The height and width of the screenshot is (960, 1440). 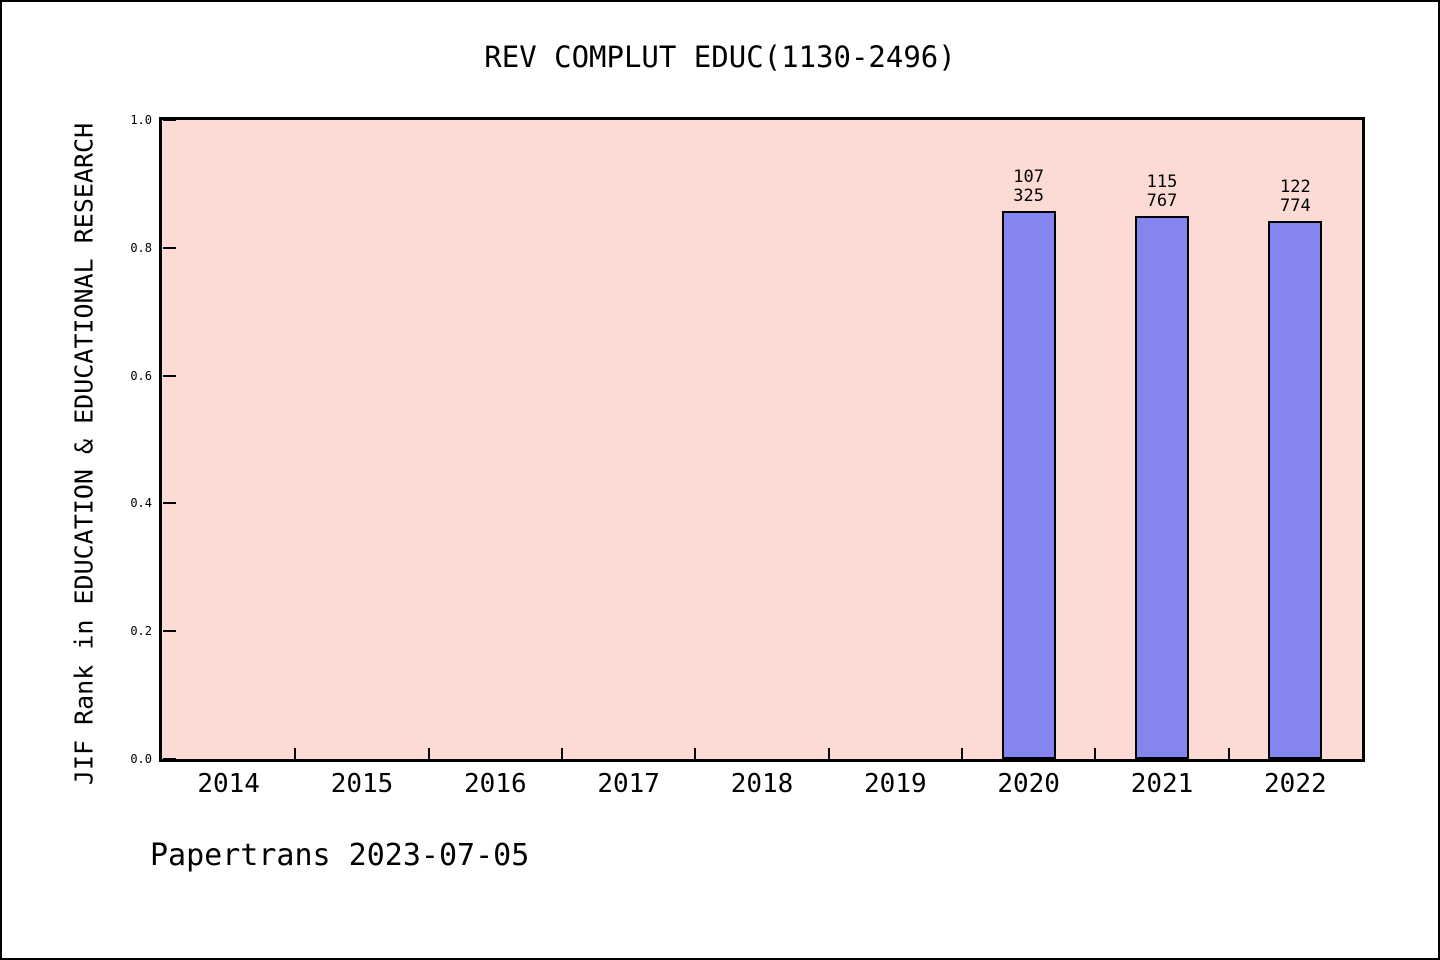 I want to click on x-tick-label: 2014, so click(x=228, y=784).